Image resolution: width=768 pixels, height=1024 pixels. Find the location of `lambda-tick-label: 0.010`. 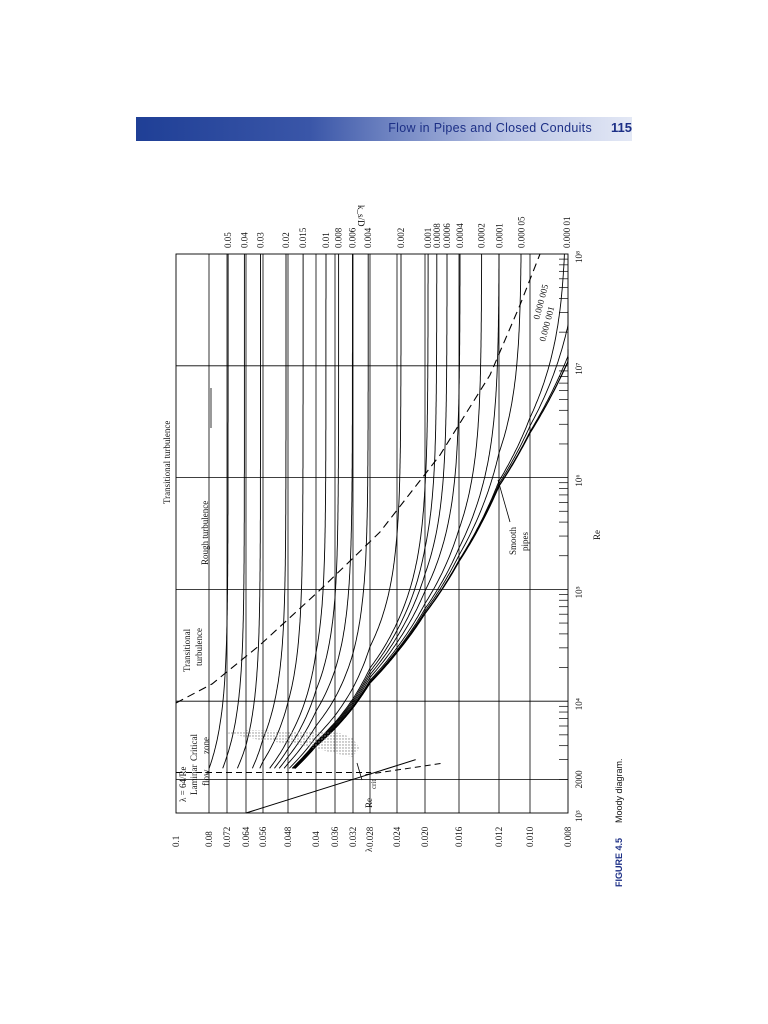

lambda-tick-label: 0.010 is located at coordinates (530, 836).